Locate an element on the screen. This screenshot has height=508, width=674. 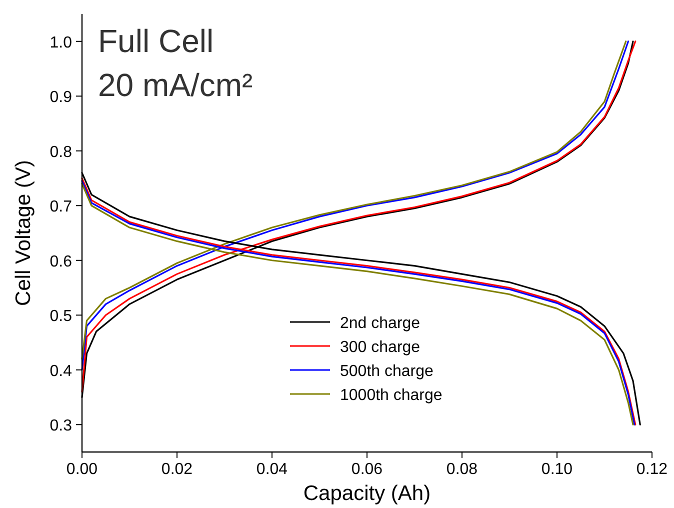
y-tick-label: 0.4 is located at coordinates (61, 371).